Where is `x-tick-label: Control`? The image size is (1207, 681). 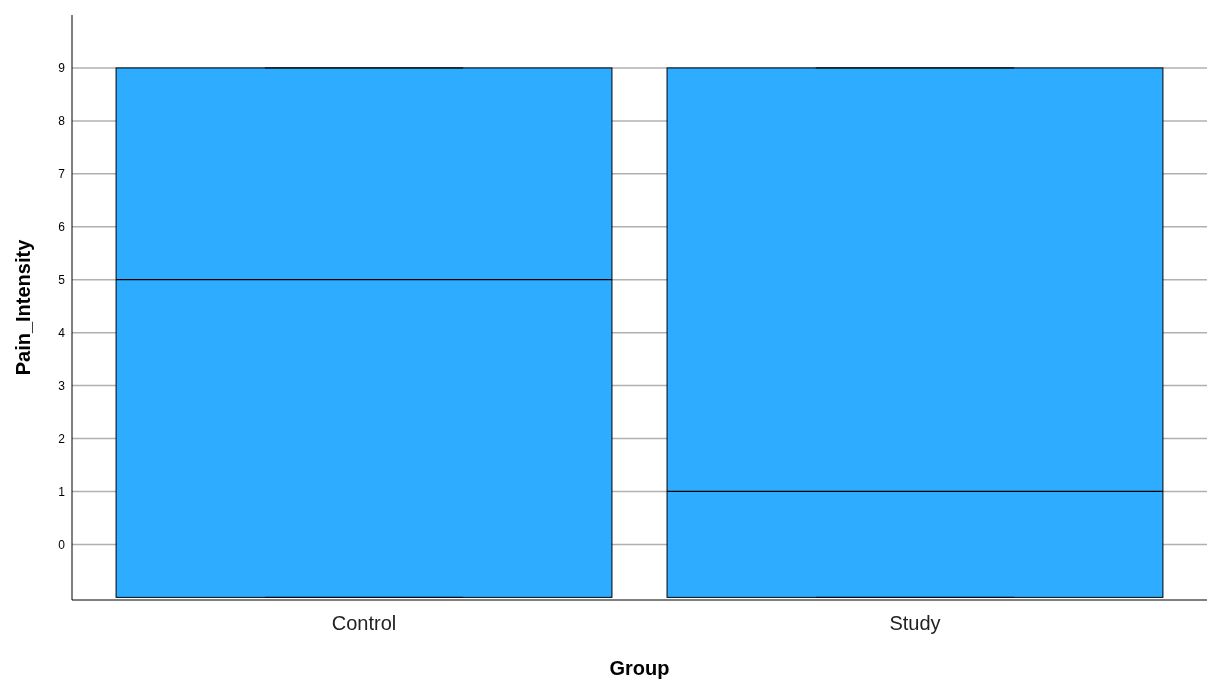
x-tick-label: Control is located at coordinates (364, 623).